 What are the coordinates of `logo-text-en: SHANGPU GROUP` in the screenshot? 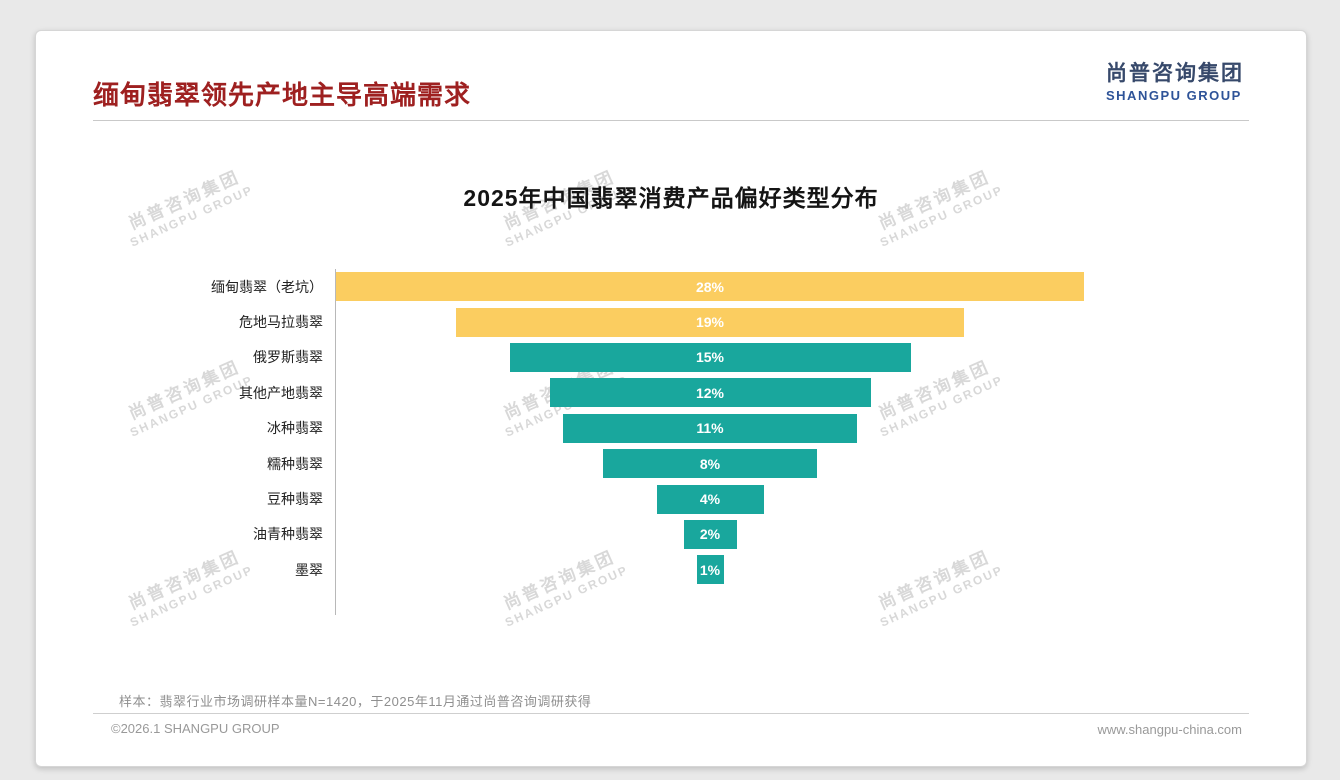 It's located at (1174, 95).